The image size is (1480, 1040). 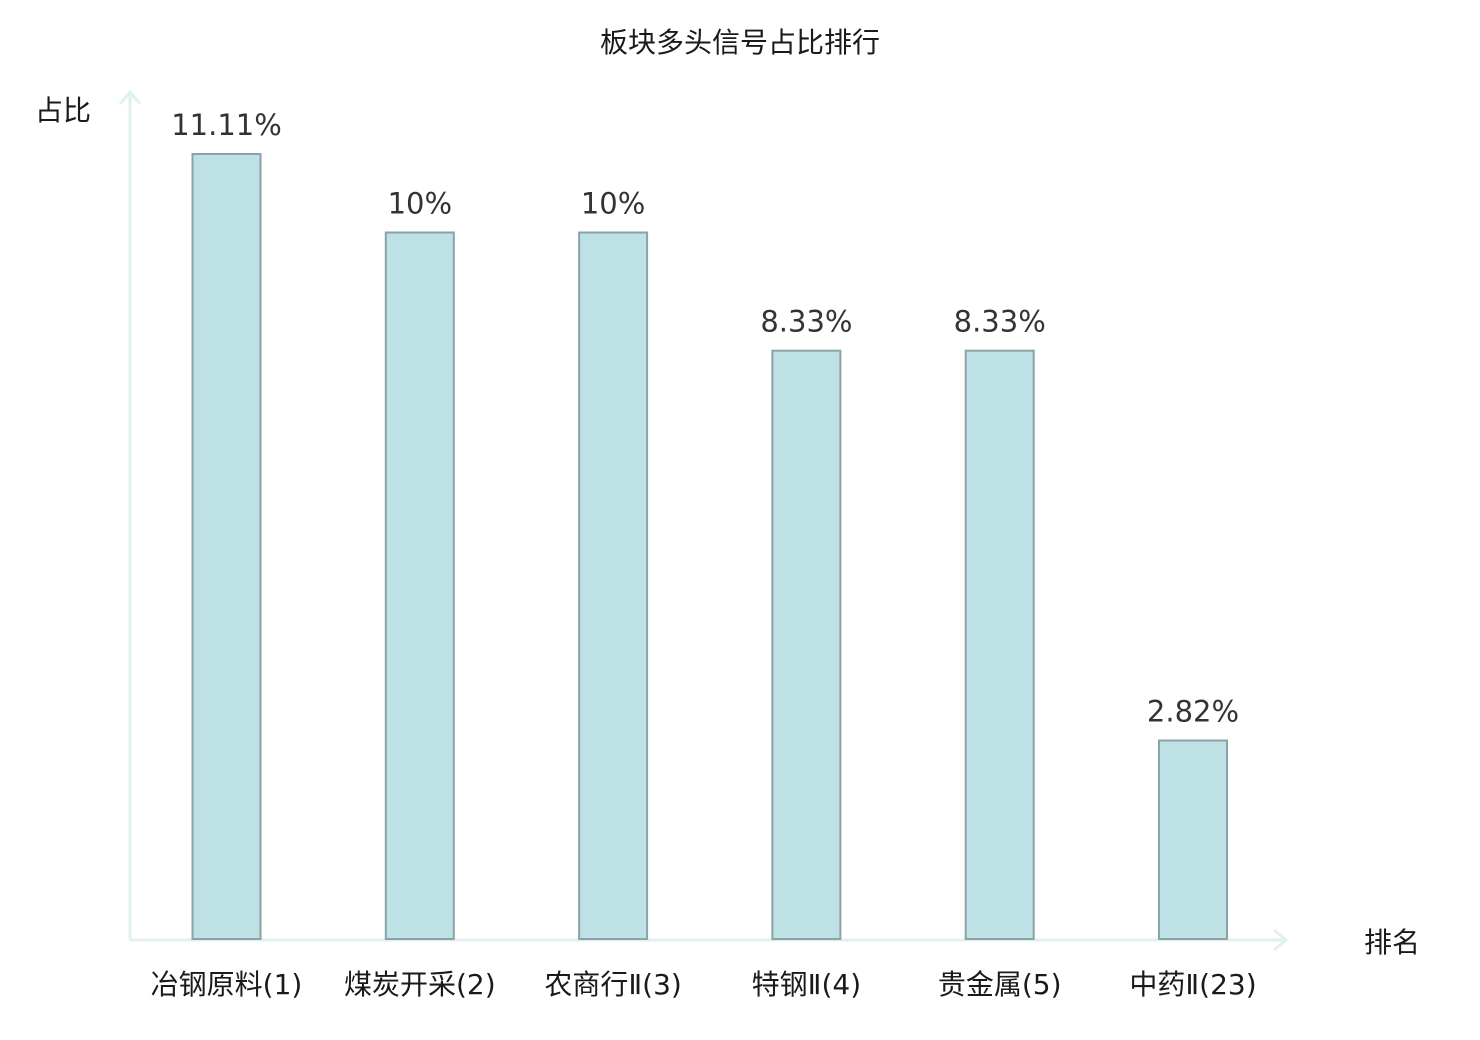 I want to click on value-label-2: 10%, so click(x=420, y=204).